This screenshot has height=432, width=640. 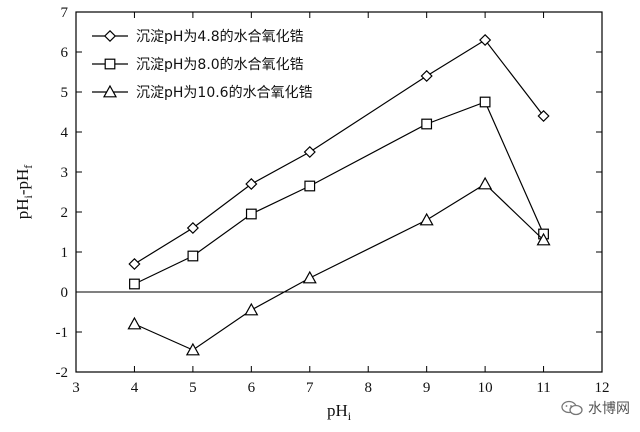 What do you see at coordinates (427, 388) in the screenshot?
I see `x-tick-label: 9` at bounding box center [427, 388].